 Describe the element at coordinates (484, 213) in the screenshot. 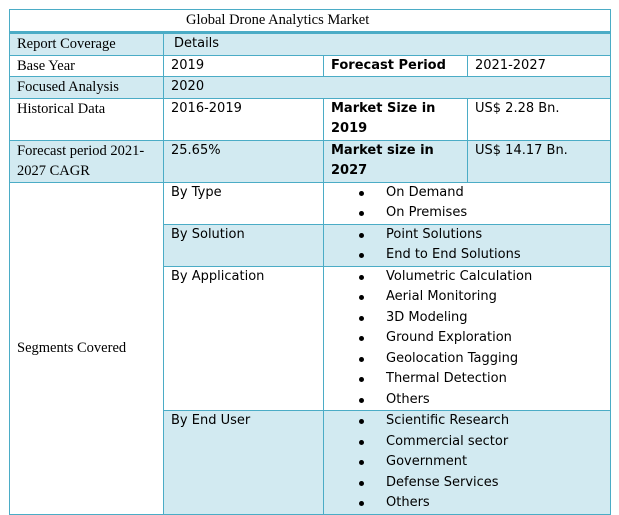

I see `list-item: On Premises` at that location.